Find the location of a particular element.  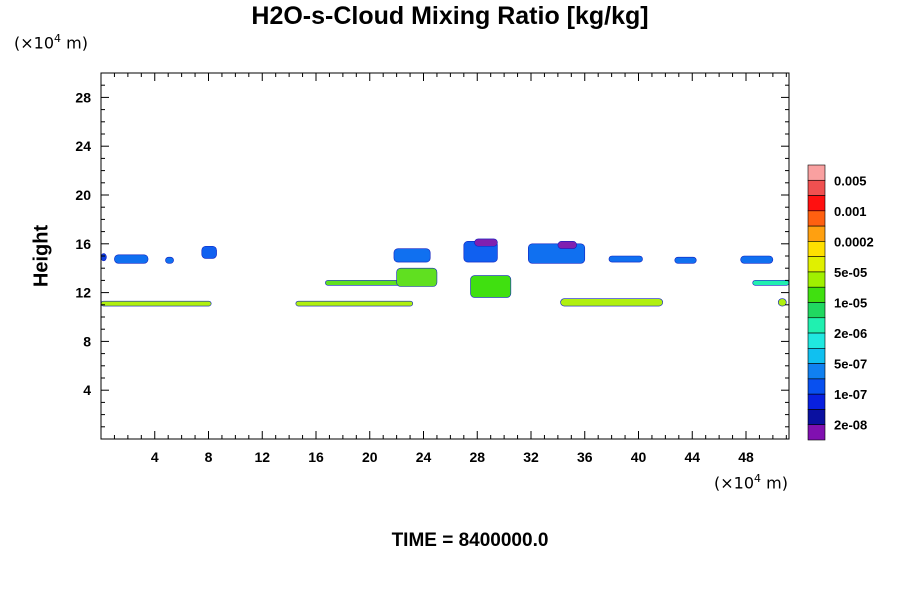

legend-label: 1e-05 is located at coordinates (850, 303).